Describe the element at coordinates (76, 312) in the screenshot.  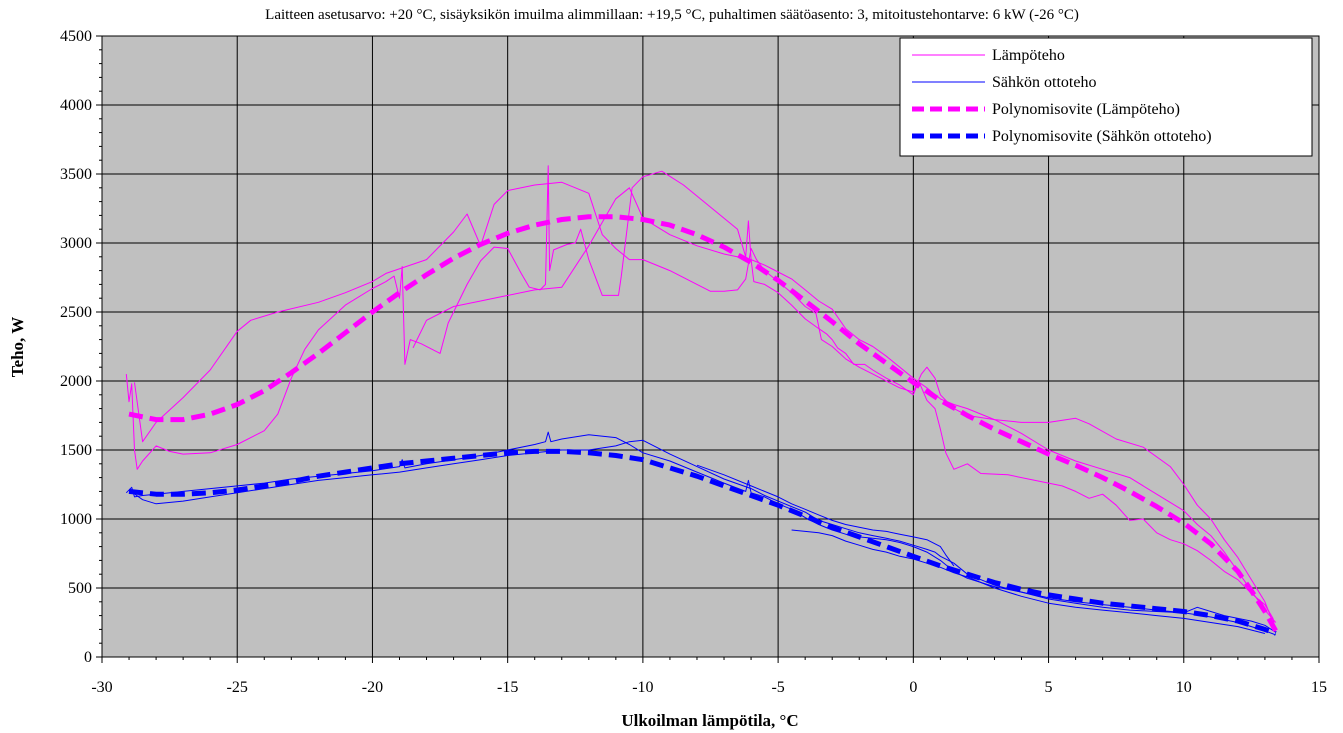
I see `y-tick-label: 2500` at that location.